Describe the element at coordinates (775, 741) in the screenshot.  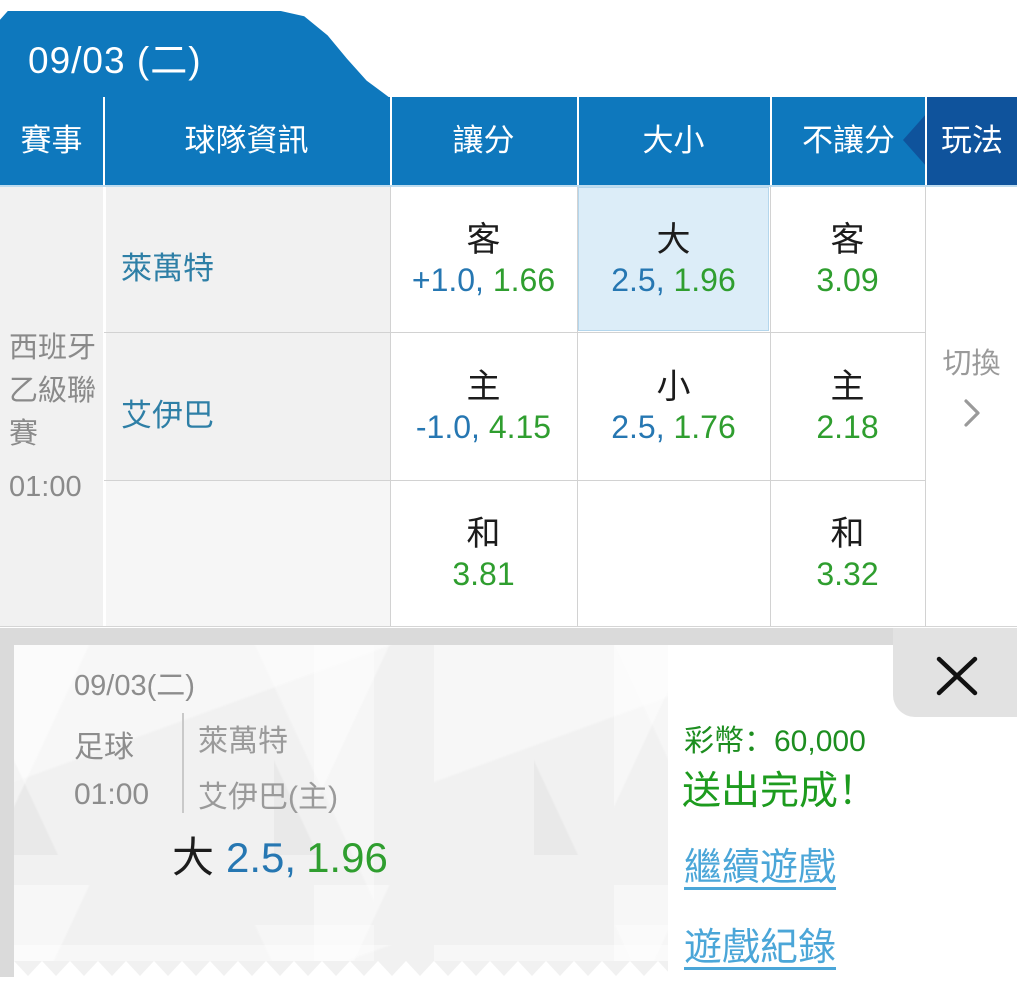
I see `coins-balance: 彩幣：60,000` at that location.